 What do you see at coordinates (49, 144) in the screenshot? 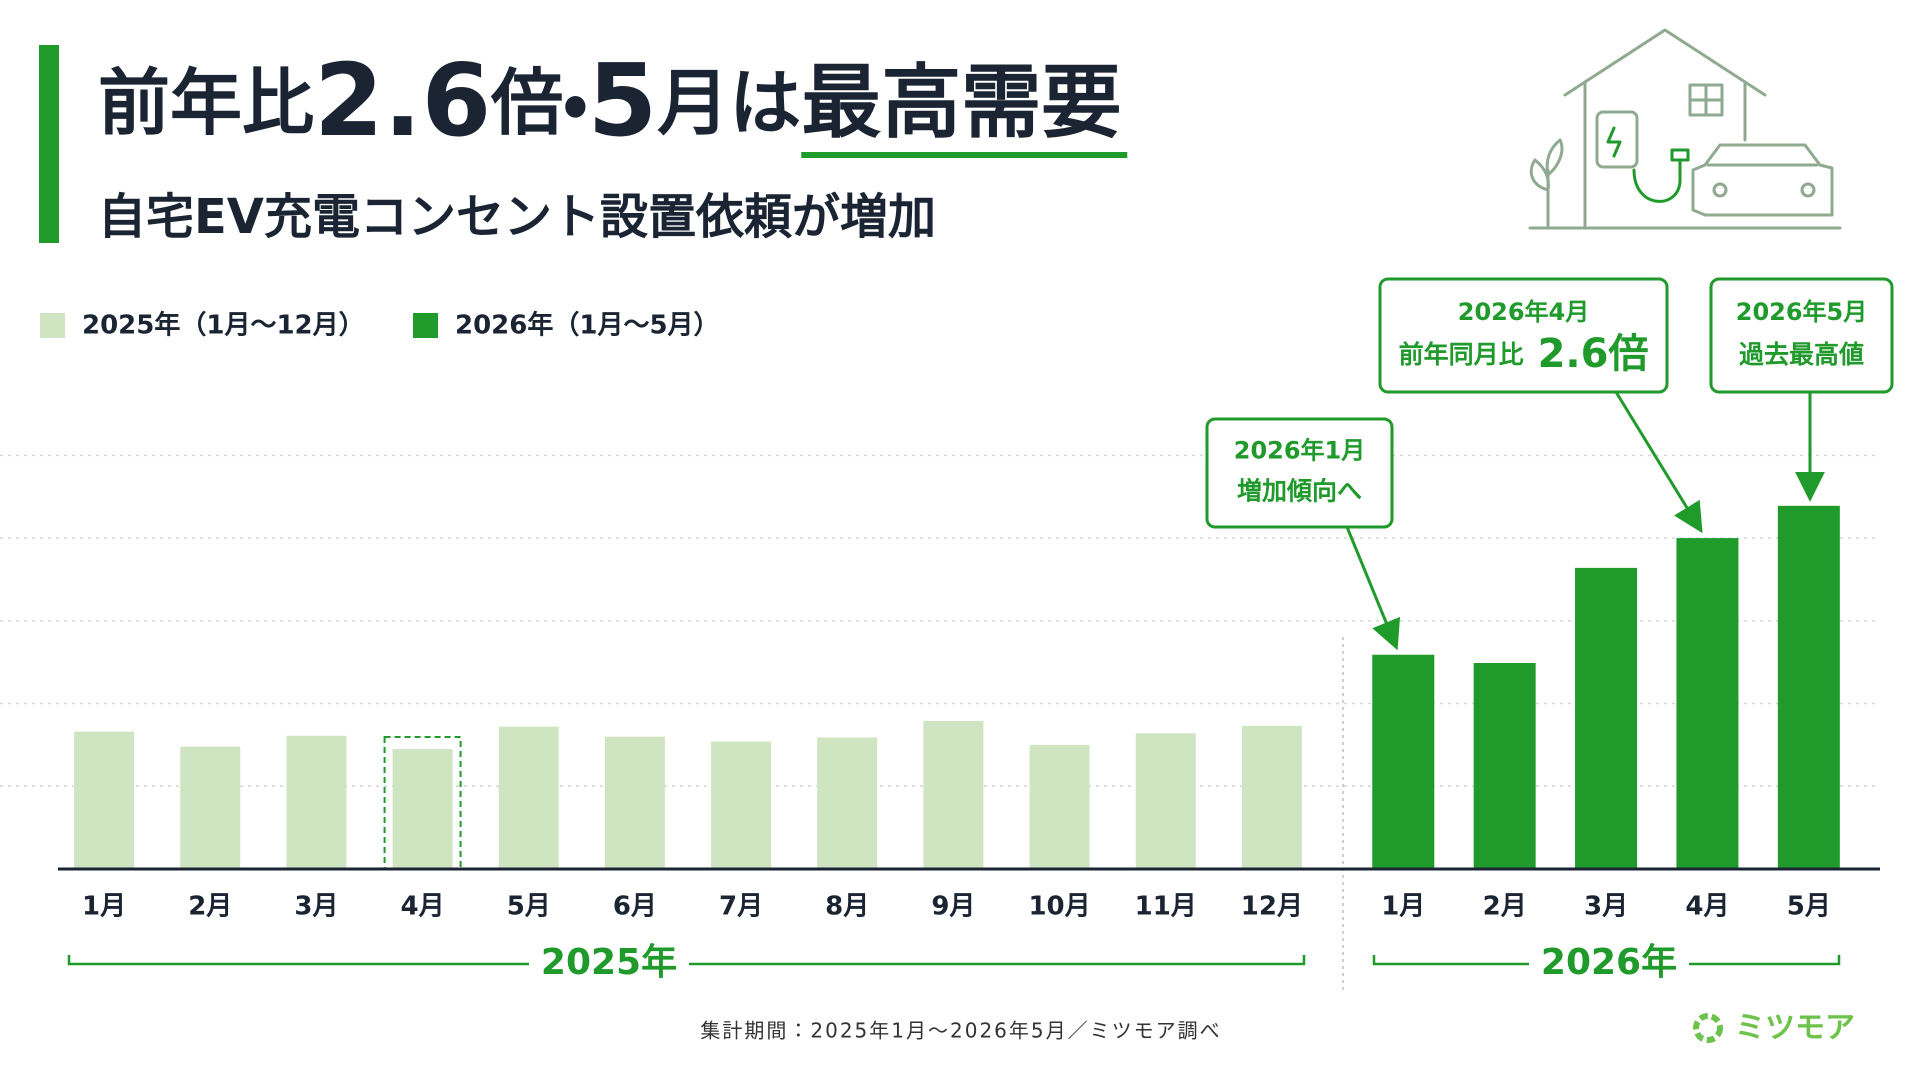
I see `accent-bar` at bounding box center [49, 144].